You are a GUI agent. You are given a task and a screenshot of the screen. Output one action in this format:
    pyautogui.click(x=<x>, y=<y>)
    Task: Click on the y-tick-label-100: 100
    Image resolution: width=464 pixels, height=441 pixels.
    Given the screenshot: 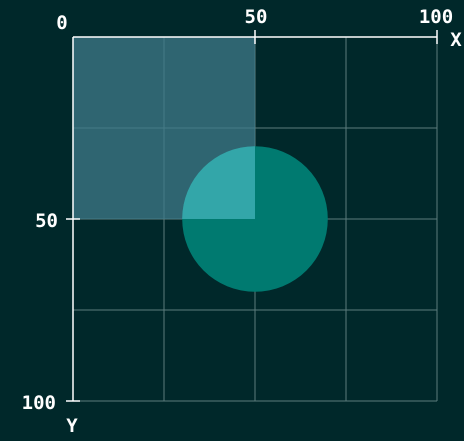 What is the action you would take?
    pyautogui.click(x=39, y=403)
    